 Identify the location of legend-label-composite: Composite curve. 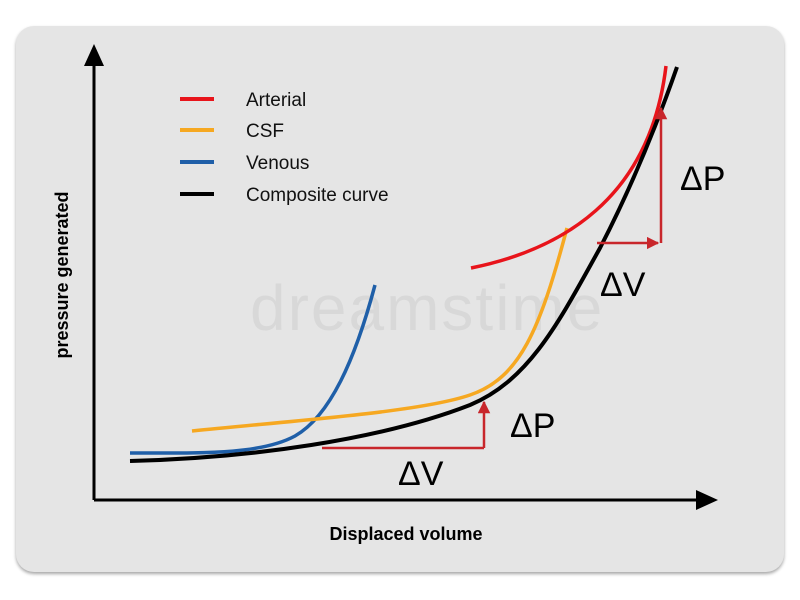
(317, 195).